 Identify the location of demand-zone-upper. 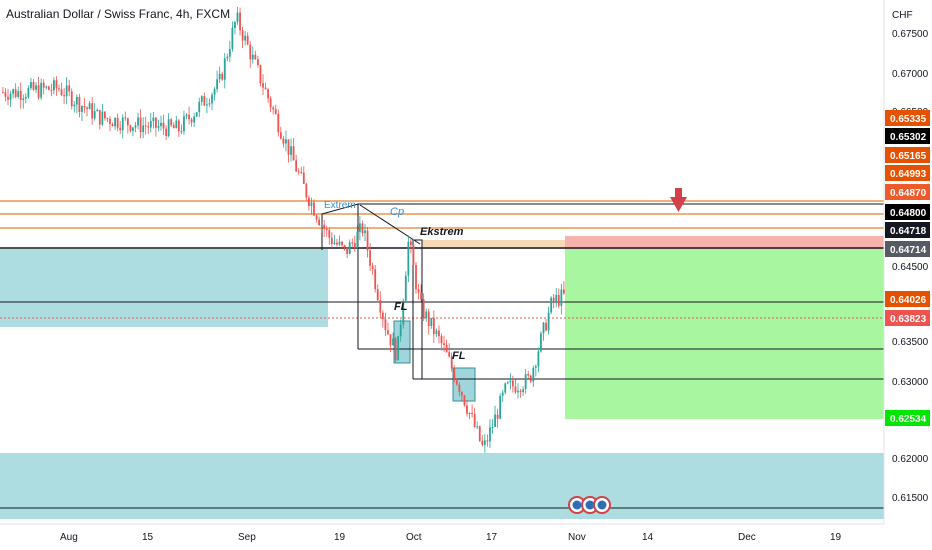
(164, 288).